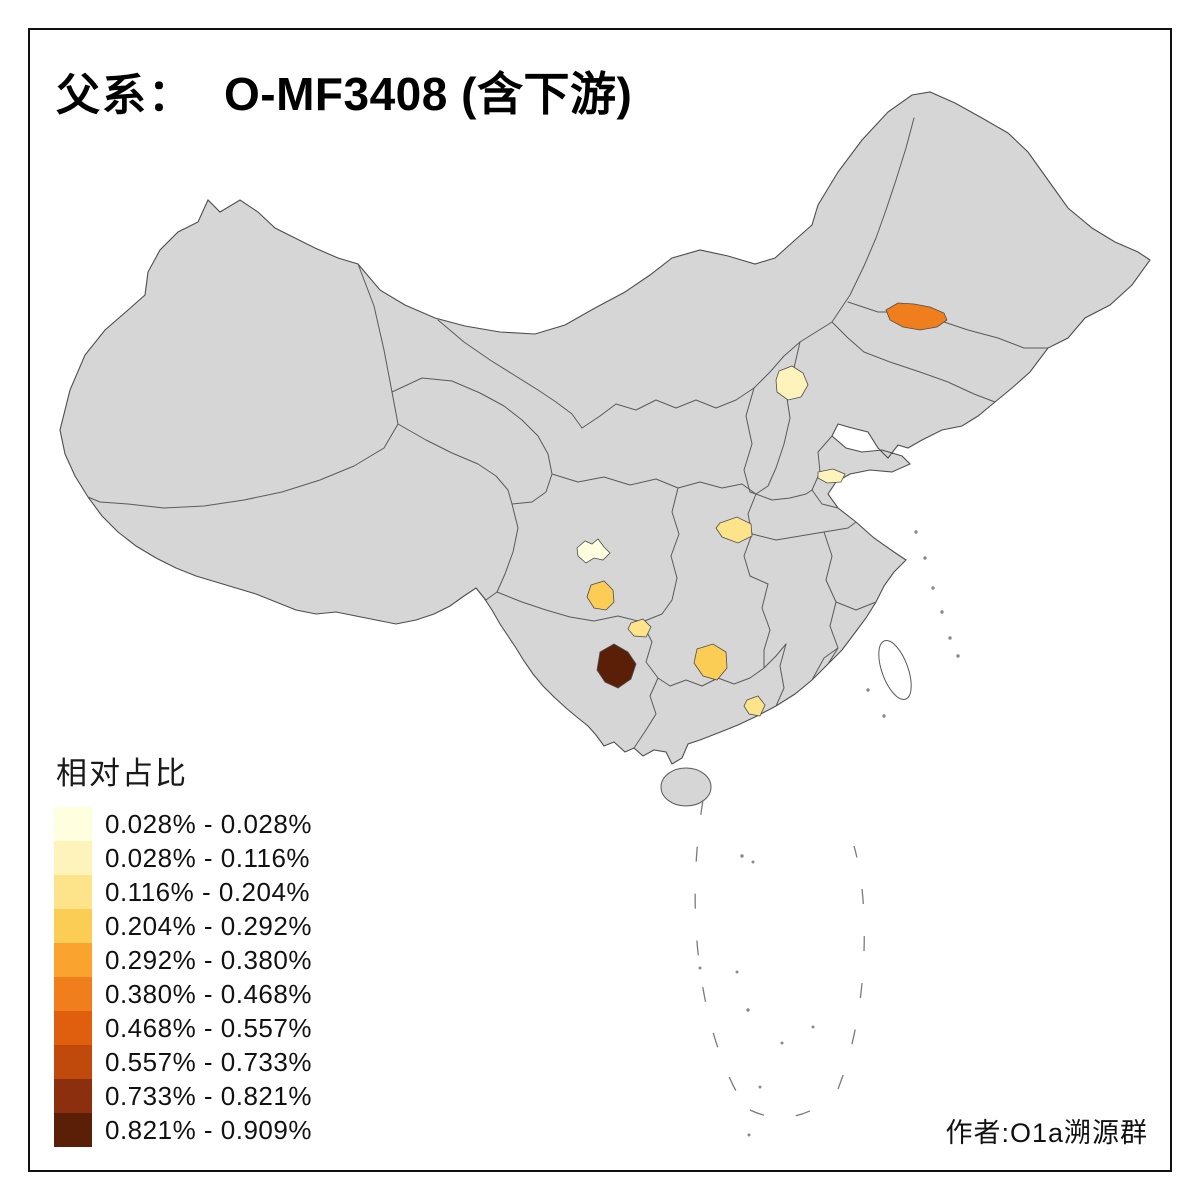 This screenshot has height=1200, width=1200. What do you see at coordinates (208, 1129) in the screenshot?
I see `legend-label: 0.821% - 0.909%` at bounding box center [208, 1129].